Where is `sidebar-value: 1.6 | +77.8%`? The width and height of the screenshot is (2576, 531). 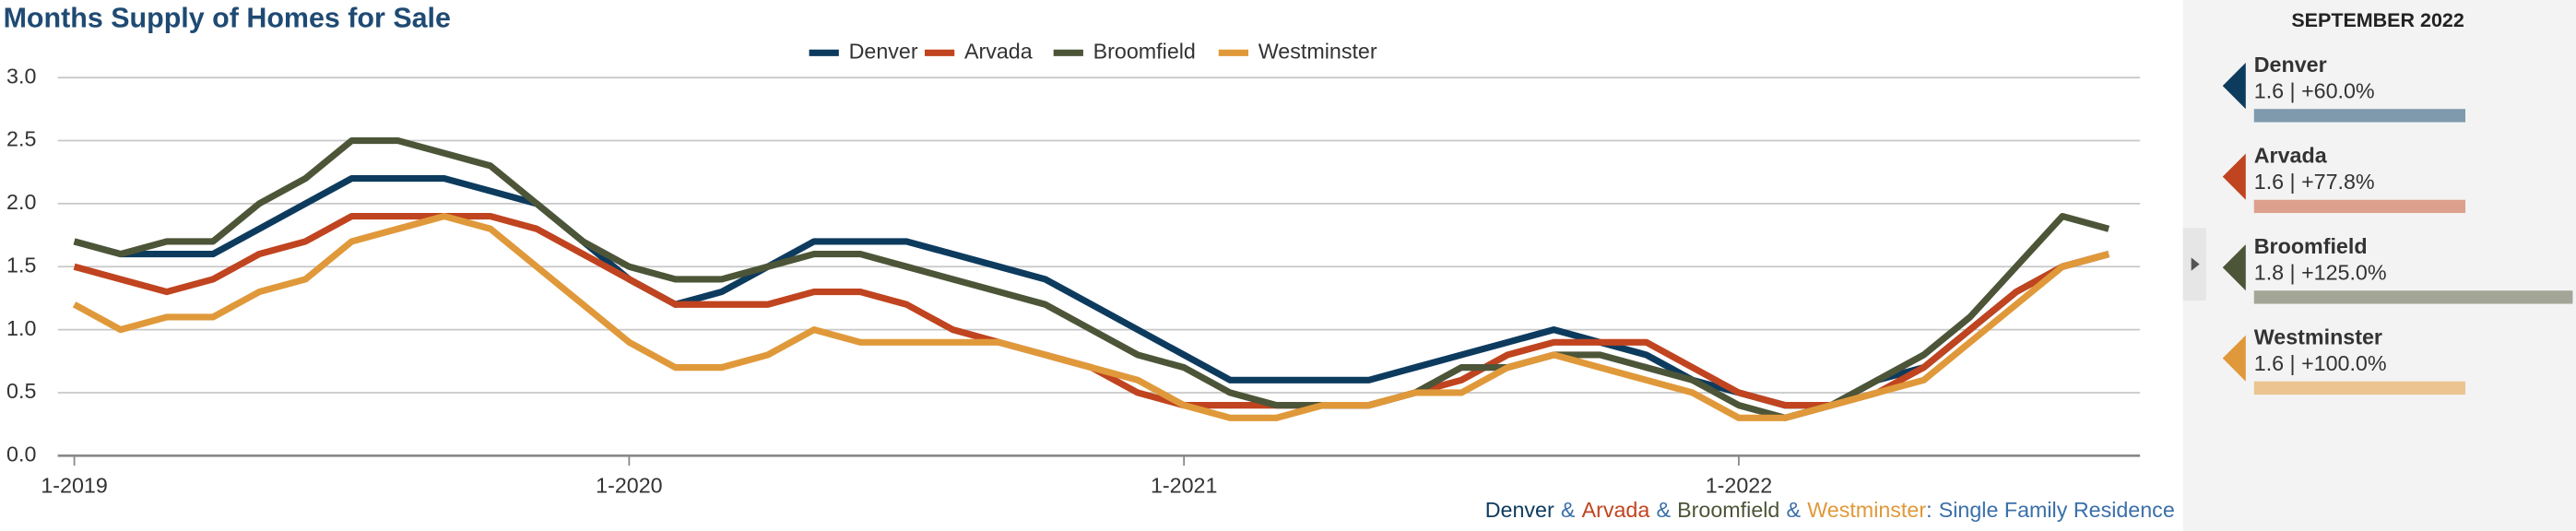
sidebar-value: 1.6 | +77.8% is located at coordinates (2314, 182).